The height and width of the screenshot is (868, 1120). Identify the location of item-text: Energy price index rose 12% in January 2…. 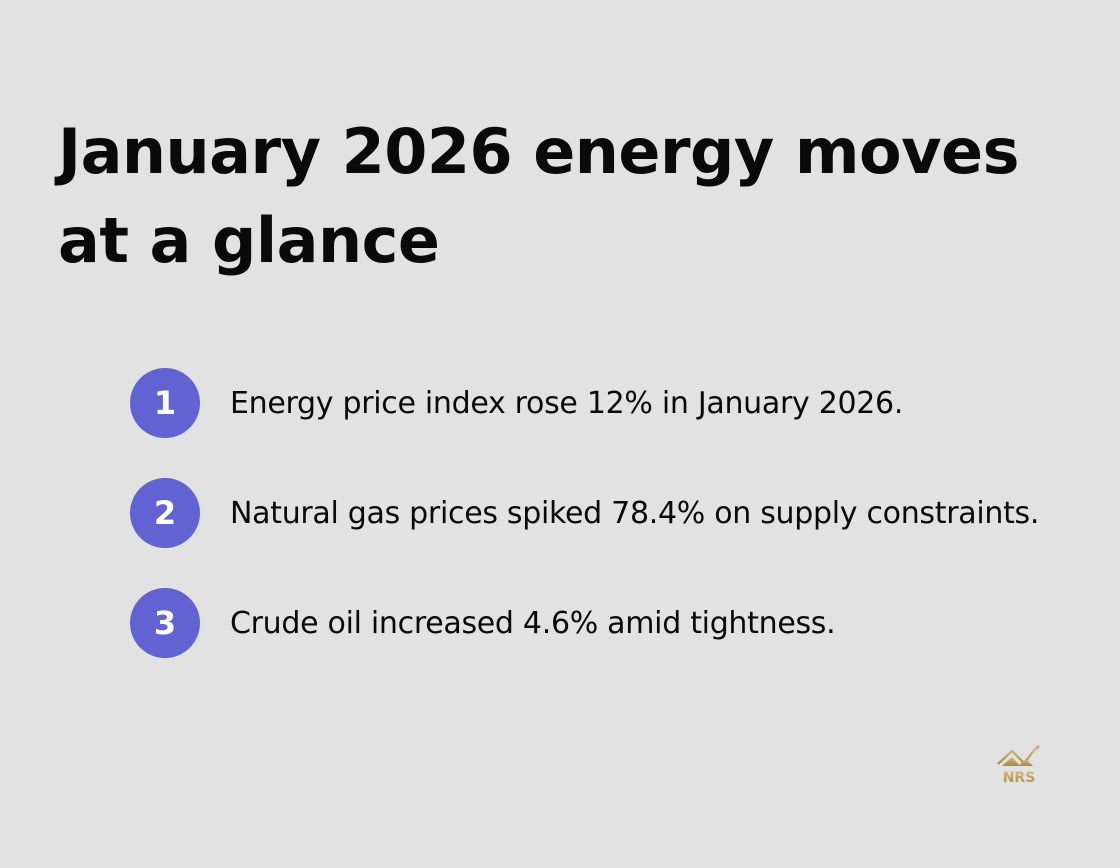
(567, 403).